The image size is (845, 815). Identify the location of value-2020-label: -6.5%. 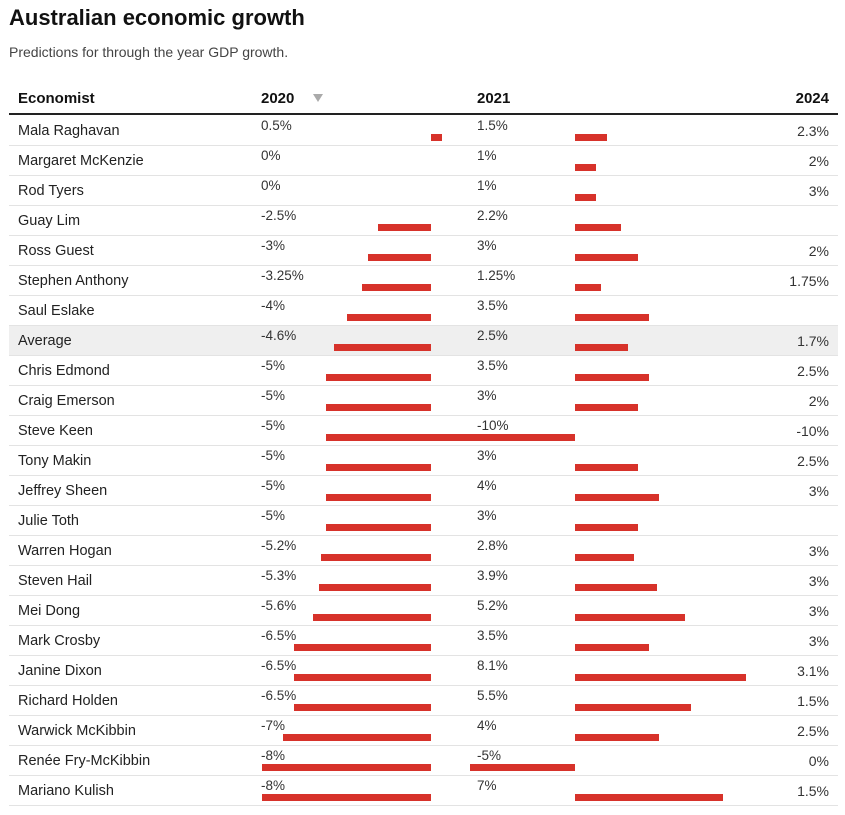
(279, 635).